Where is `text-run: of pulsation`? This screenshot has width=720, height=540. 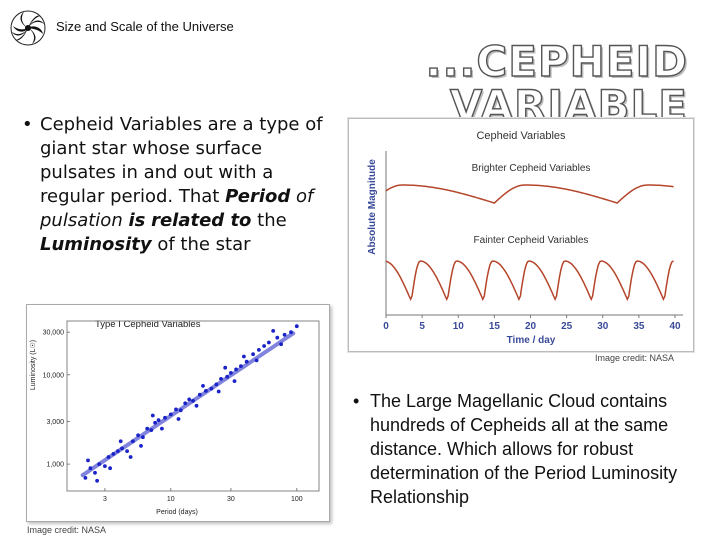 text-run: of pulsation is located at coordinates (177, 208).